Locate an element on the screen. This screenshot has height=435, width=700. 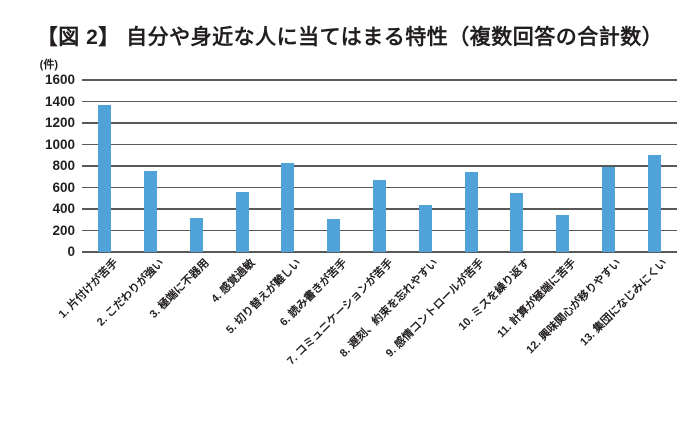
y-tick-label-1000: 1000 is located at coordinates (59, 144).